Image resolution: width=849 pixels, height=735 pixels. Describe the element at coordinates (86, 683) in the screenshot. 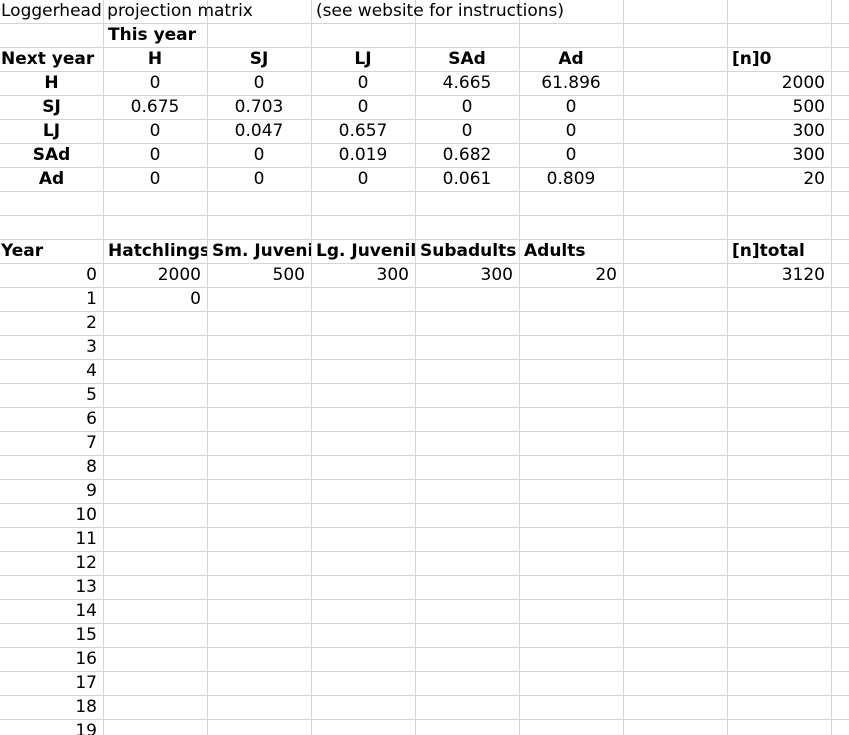

I see `year-cell: 17` at that location.